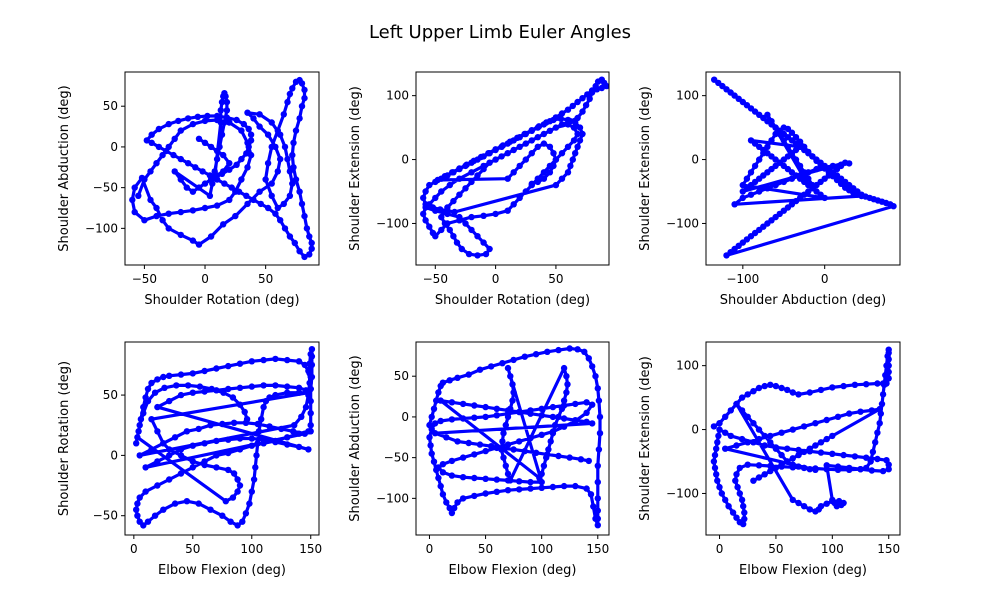 The width and height of the screenshot is (1000, 600). What do you see at coordinates (515, 437) in the screenshot?
I see `data-series` at bounding box center [515, 437].